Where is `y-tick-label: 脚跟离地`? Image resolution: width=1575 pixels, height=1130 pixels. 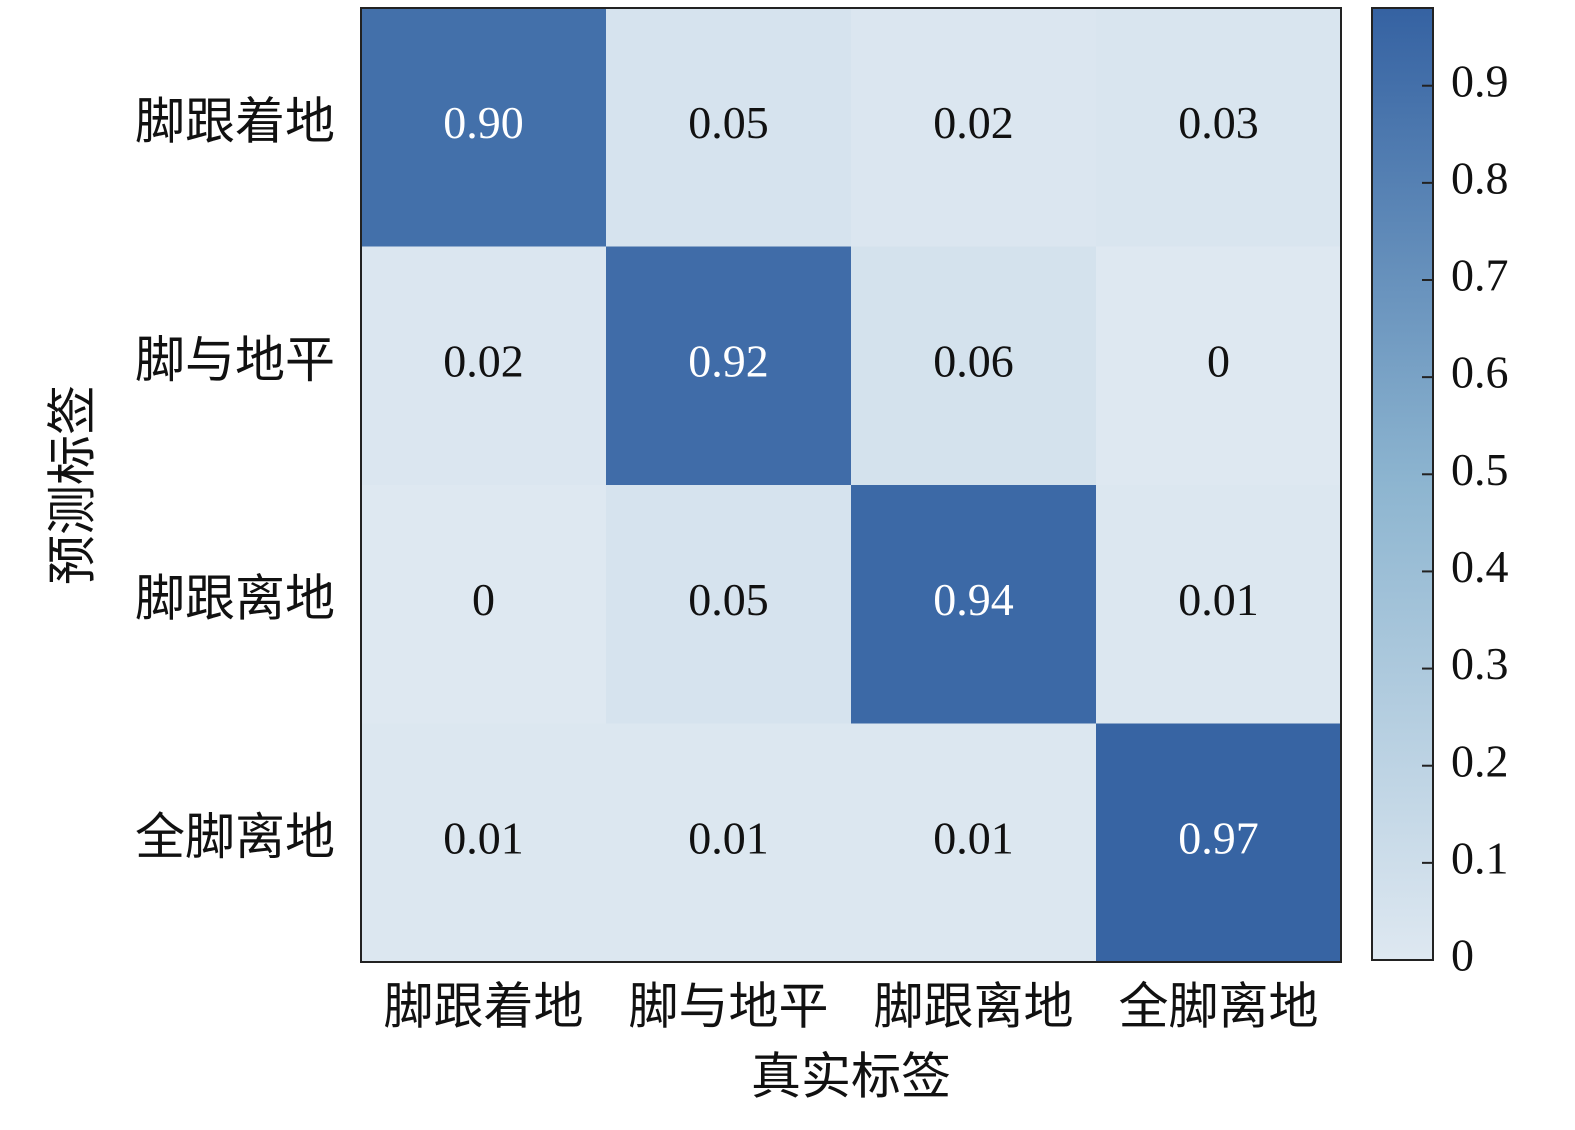 y-tick-label: 脚跟离地 is located at coordinates (235, 599).